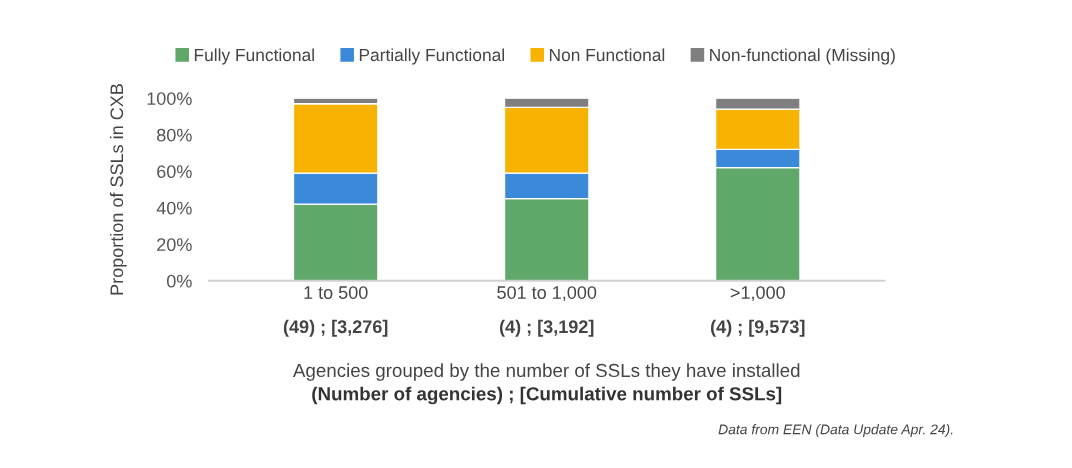 The image size is (1072, 468). I want to click on y-tick-label: 20%, so click(174, 245).